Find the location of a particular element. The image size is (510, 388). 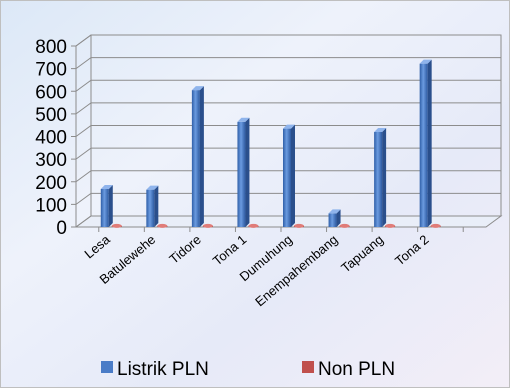

y-tick-label-800: 800 is located at coordinates (51, 47).